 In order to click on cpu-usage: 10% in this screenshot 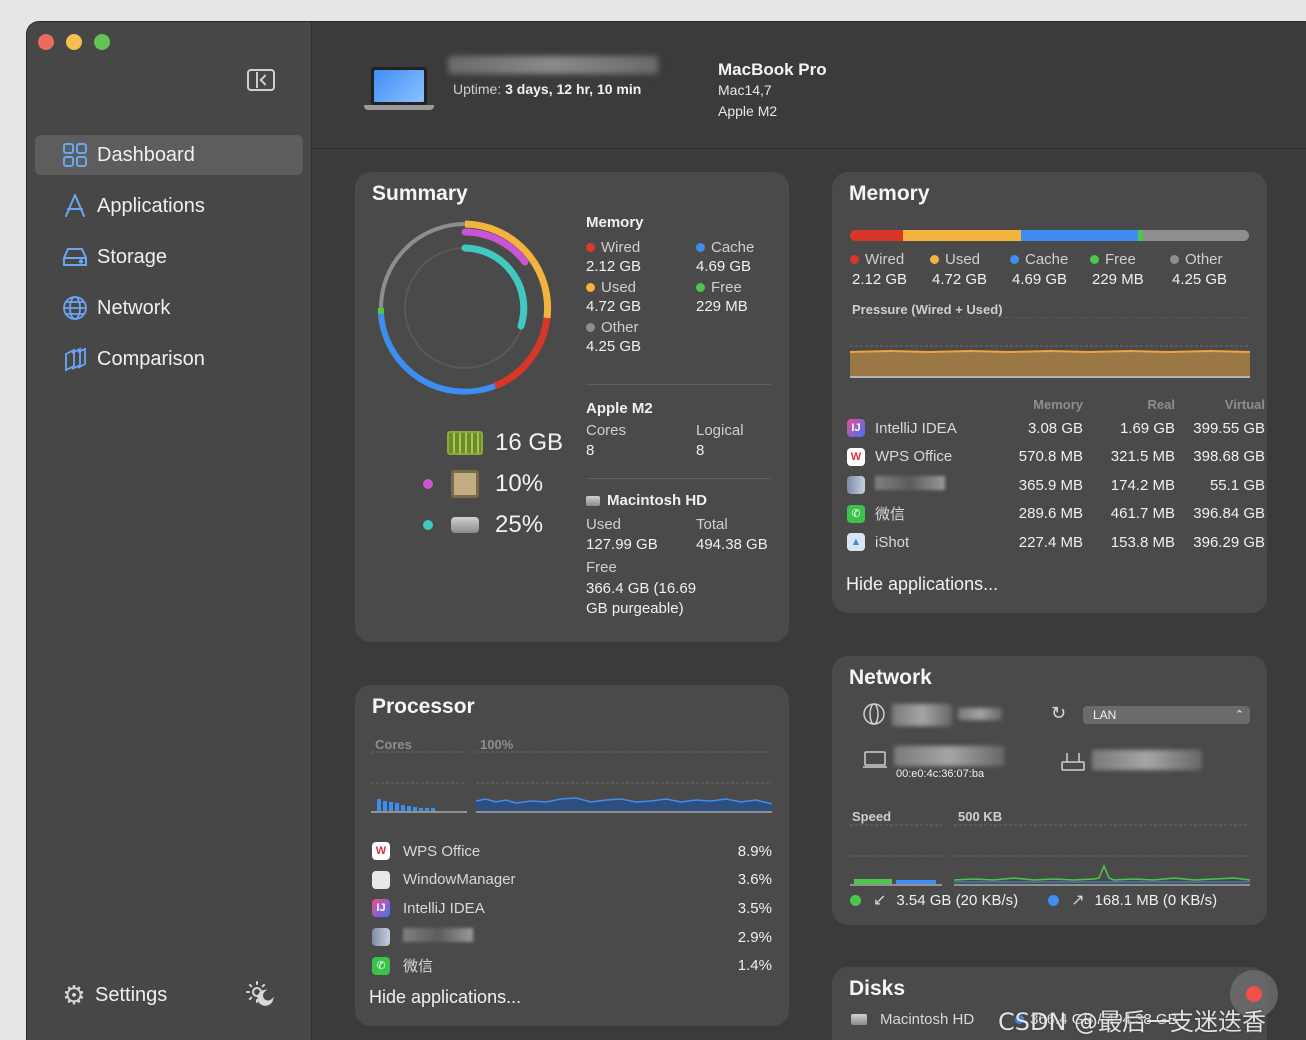, I will do `click(519, 483)`.